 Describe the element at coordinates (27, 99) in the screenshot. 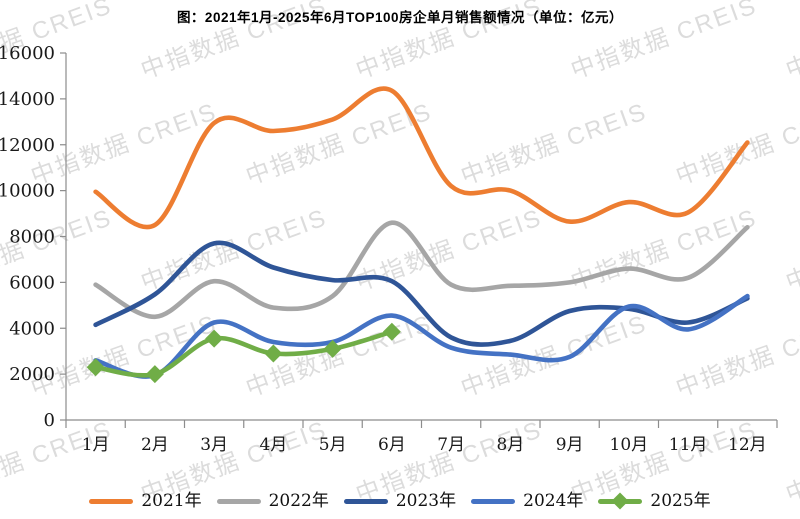

I see `y-tick-label: 14000` at that location.